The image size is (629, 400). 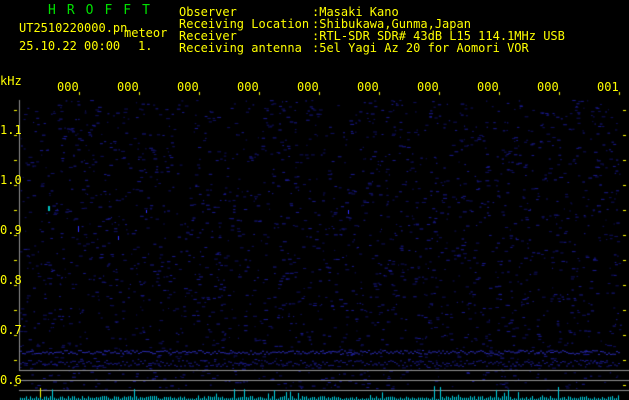 I want to click on x-tick-label: 0009, so click(x=548, y=87).